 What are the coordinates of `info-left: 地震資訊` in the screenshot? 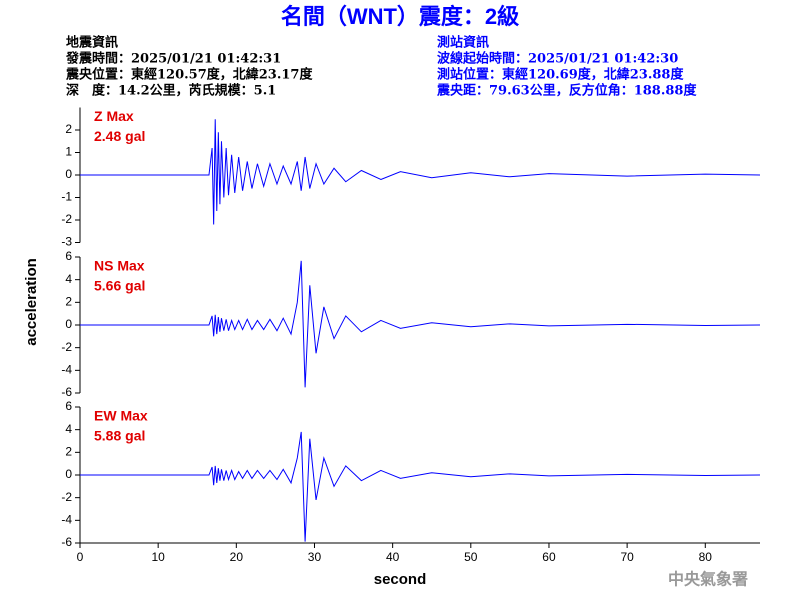 It's located at (92, 43).